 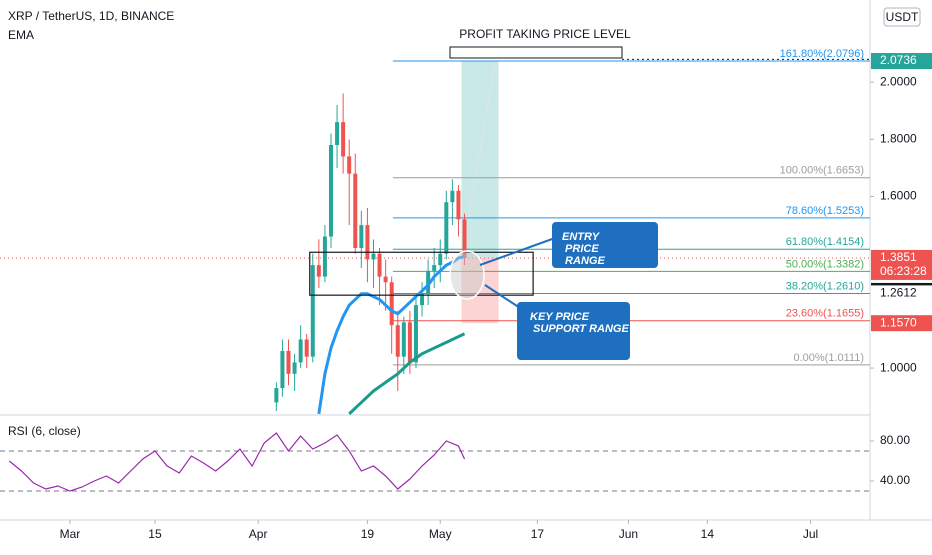 What do you see at coordinates (898, 257) in the screenshot?
I see `price-marker-label: 1.3851` at bounding box center [898, 257].